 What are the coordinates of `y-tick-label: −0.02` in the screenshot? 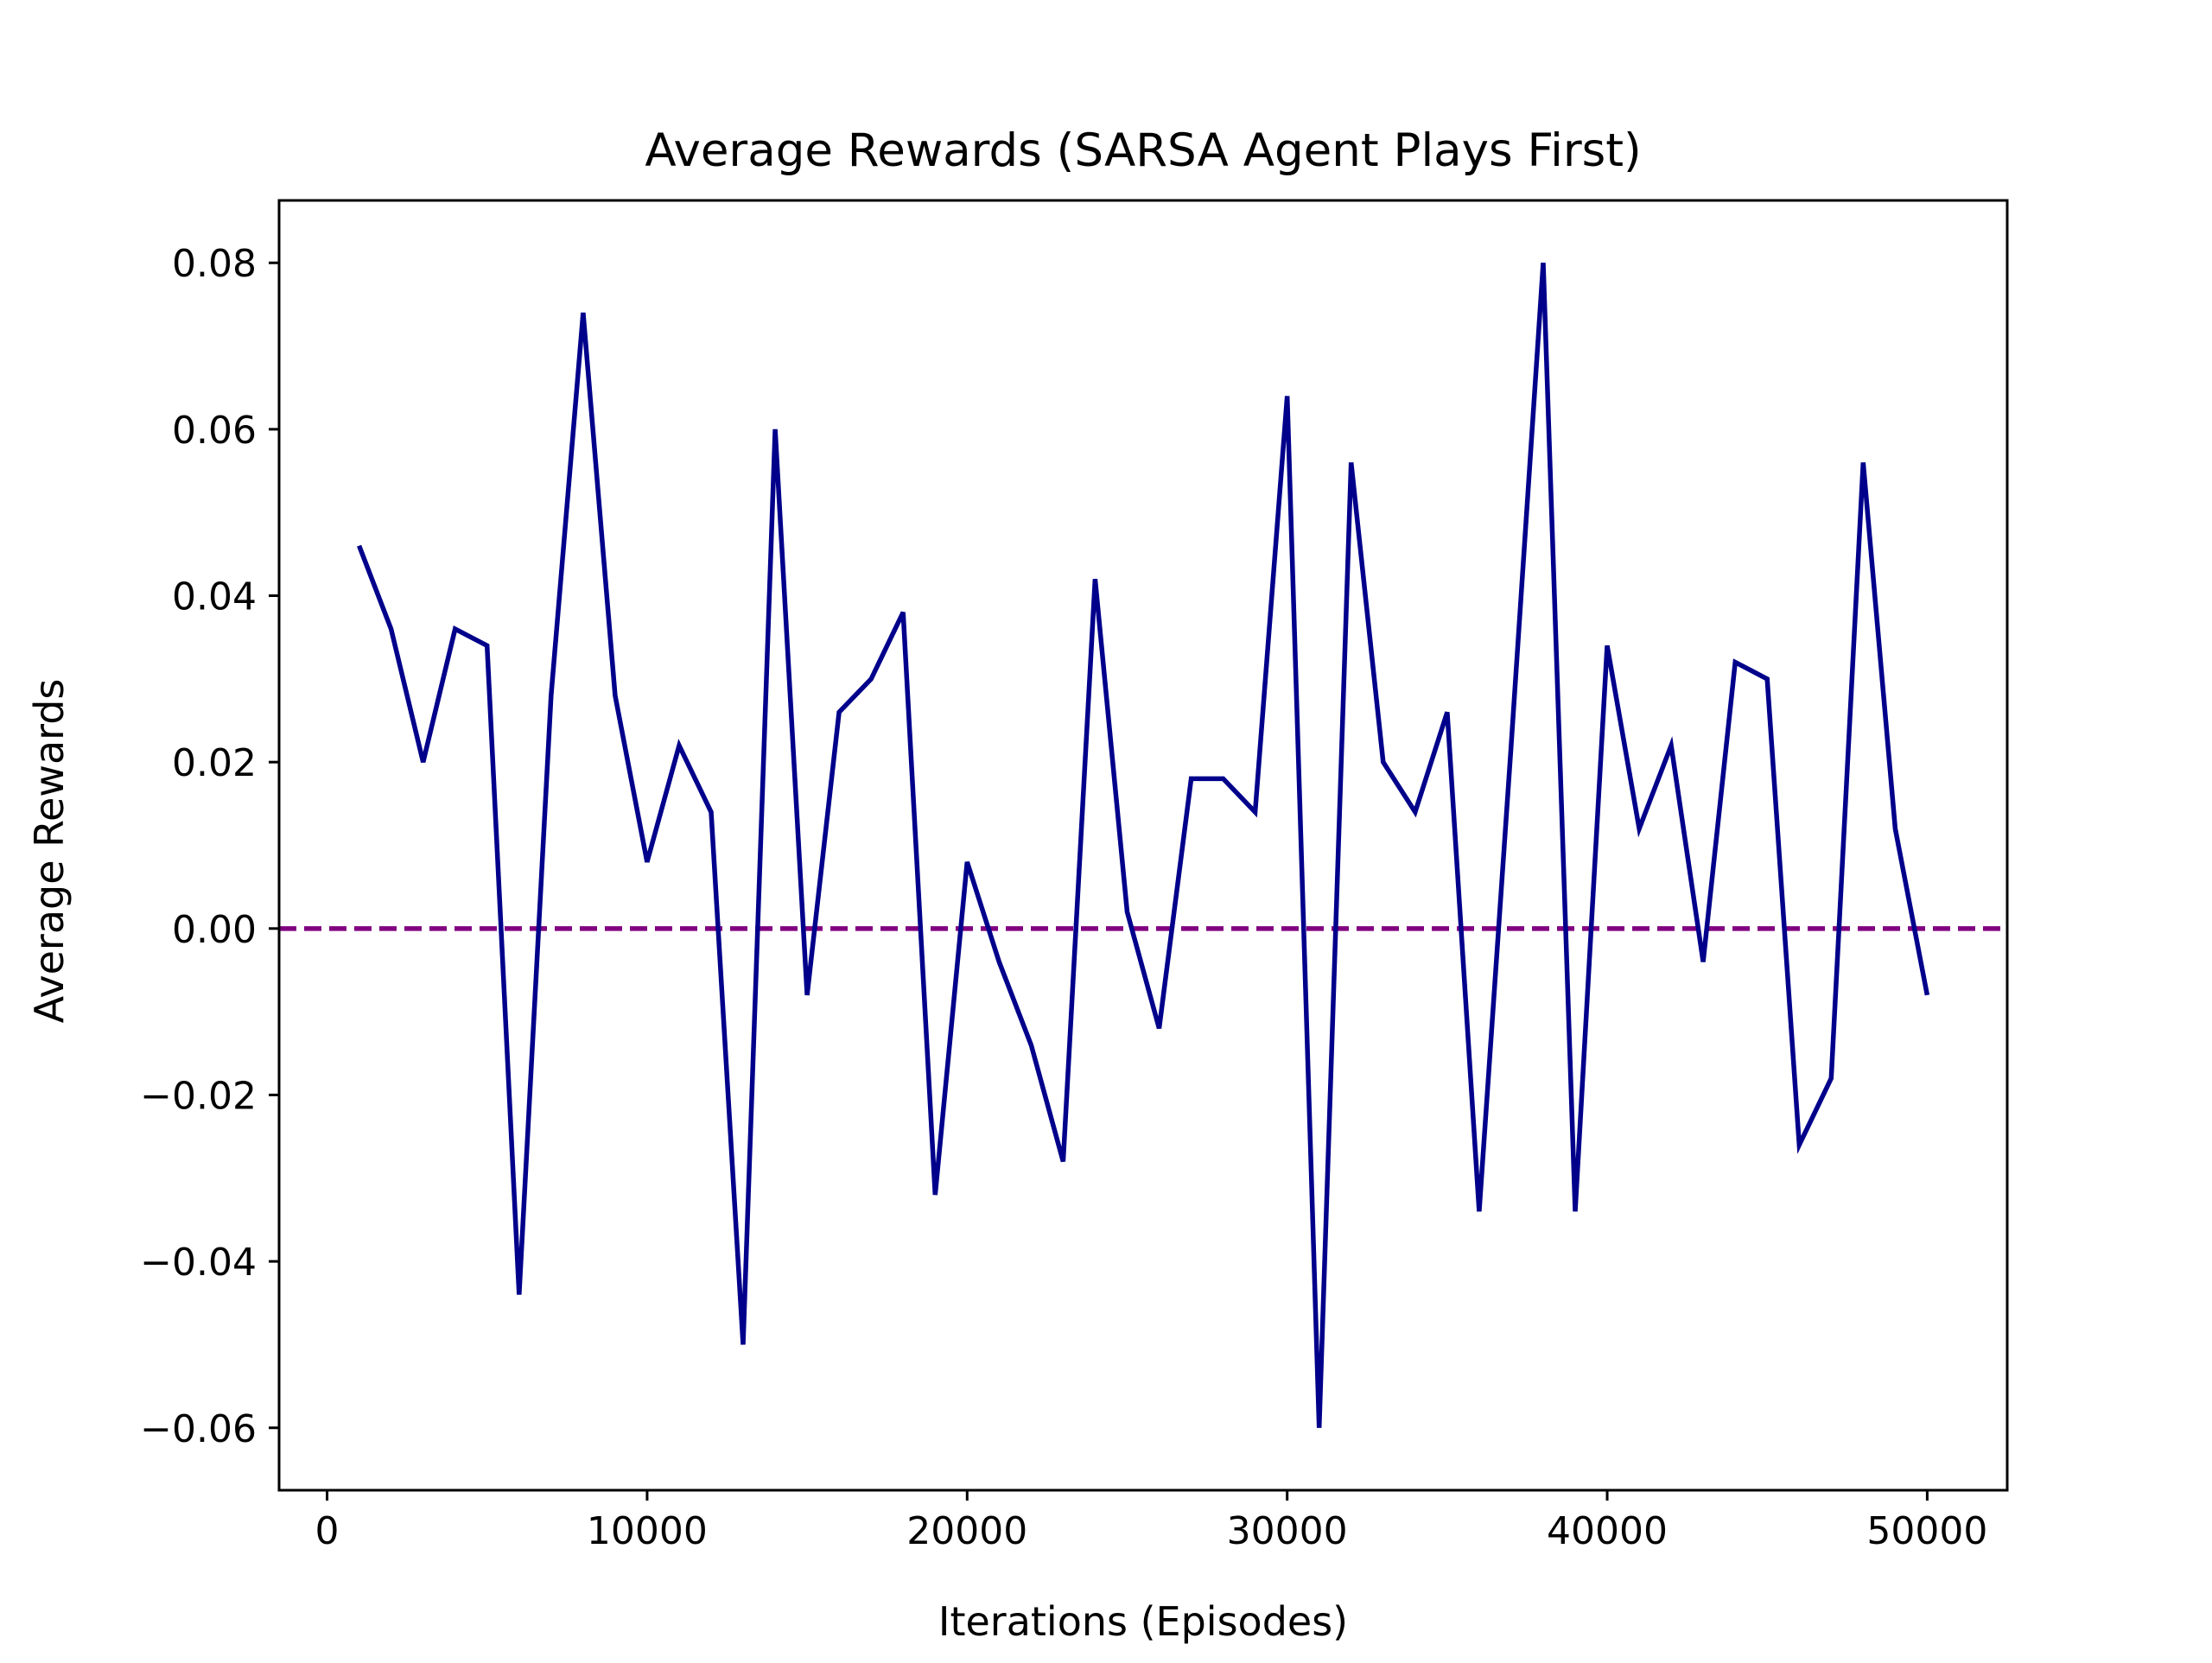 It's located at (198, 1096).